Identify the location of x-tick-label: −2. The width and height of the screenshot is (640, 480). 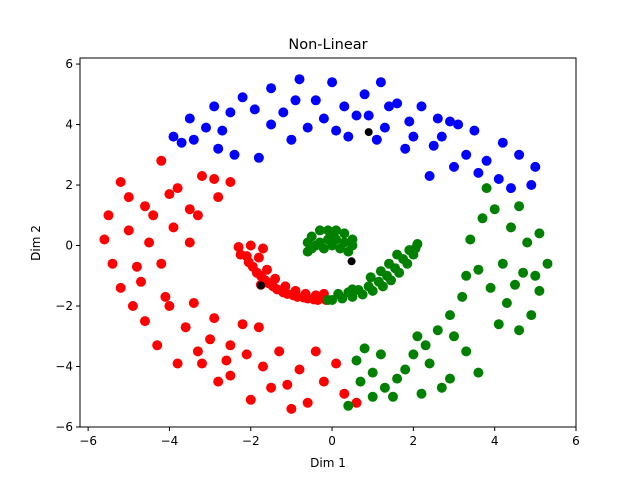
(251, 441).